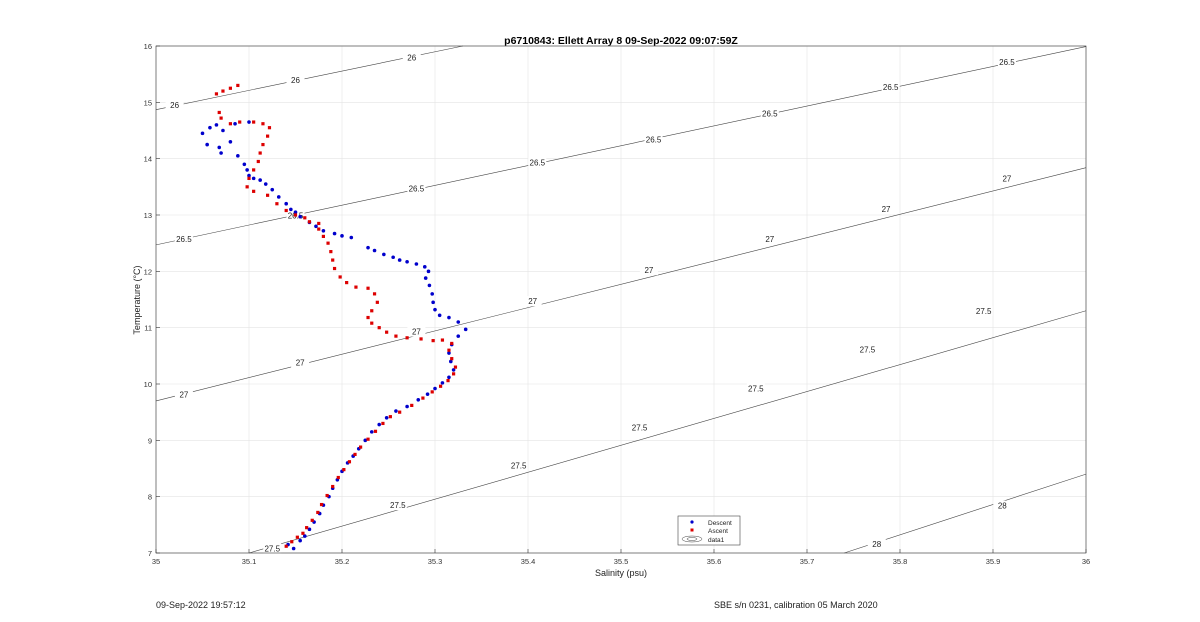 This screenshot has width=1200, height=622. Describe the element at coordinates (148, 46) in the screenshot. I see `y-tick-label: 16` at that location.